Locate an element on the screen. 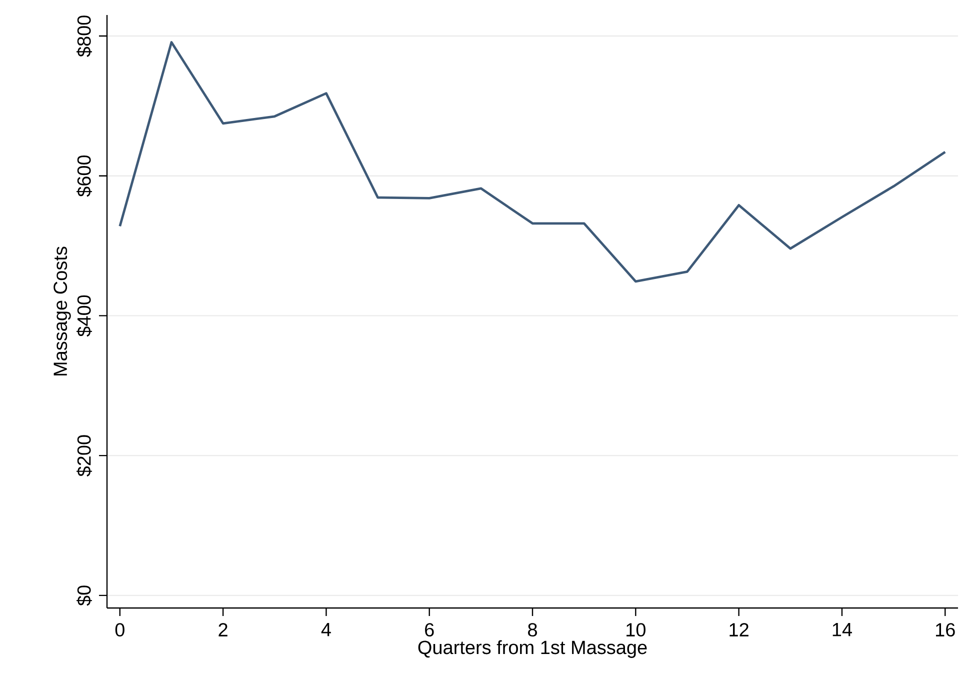 The width and height of the screenshot is (972, 700). y-axis-title: Massage Costs is located at coordinates (62, 311).